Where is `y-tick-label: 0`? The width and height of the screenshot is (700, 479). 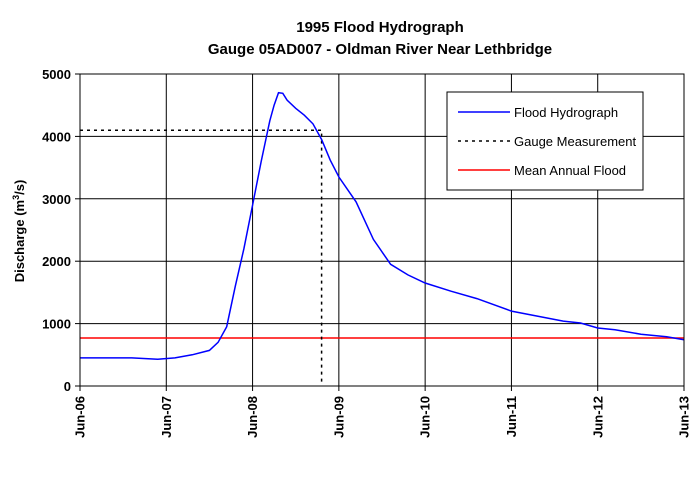 y-tick-label: 0 is located at coordinates (67, 386).